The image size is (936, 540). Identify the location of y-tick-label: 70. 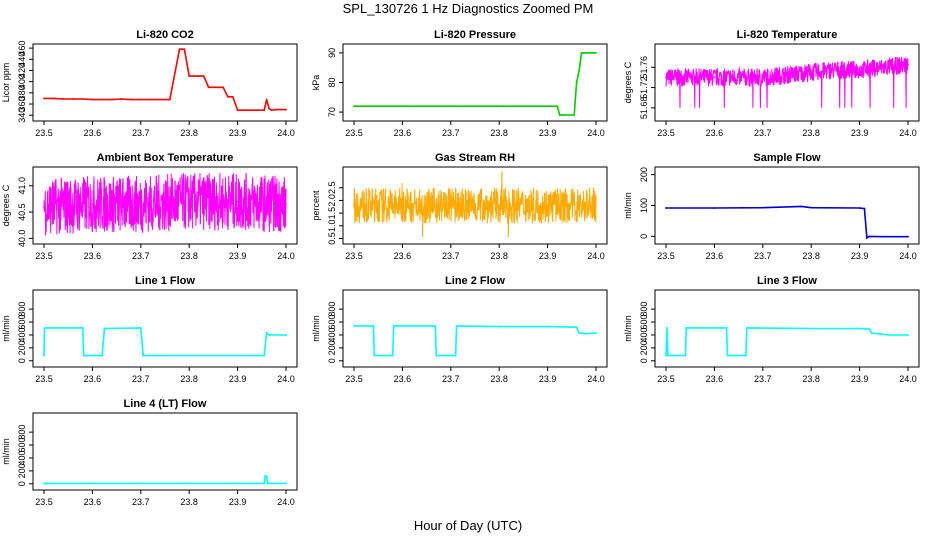
(332, 112).